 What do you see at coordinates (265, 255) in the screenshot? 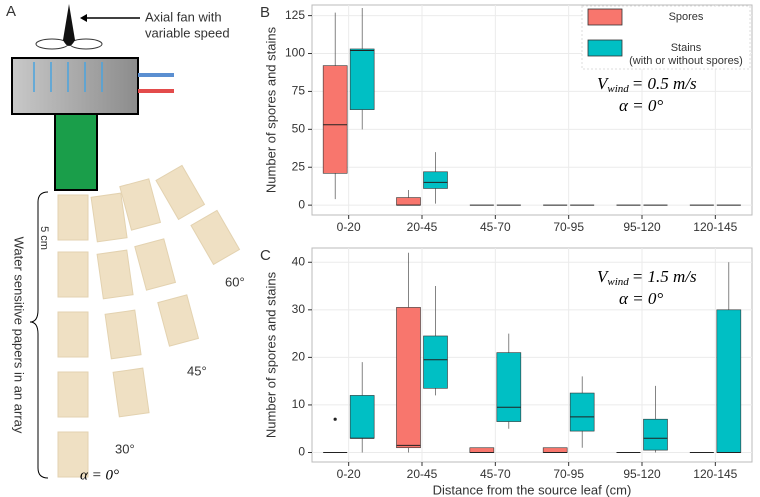
I see `panel-label: C` at bounding box center [265, 255].